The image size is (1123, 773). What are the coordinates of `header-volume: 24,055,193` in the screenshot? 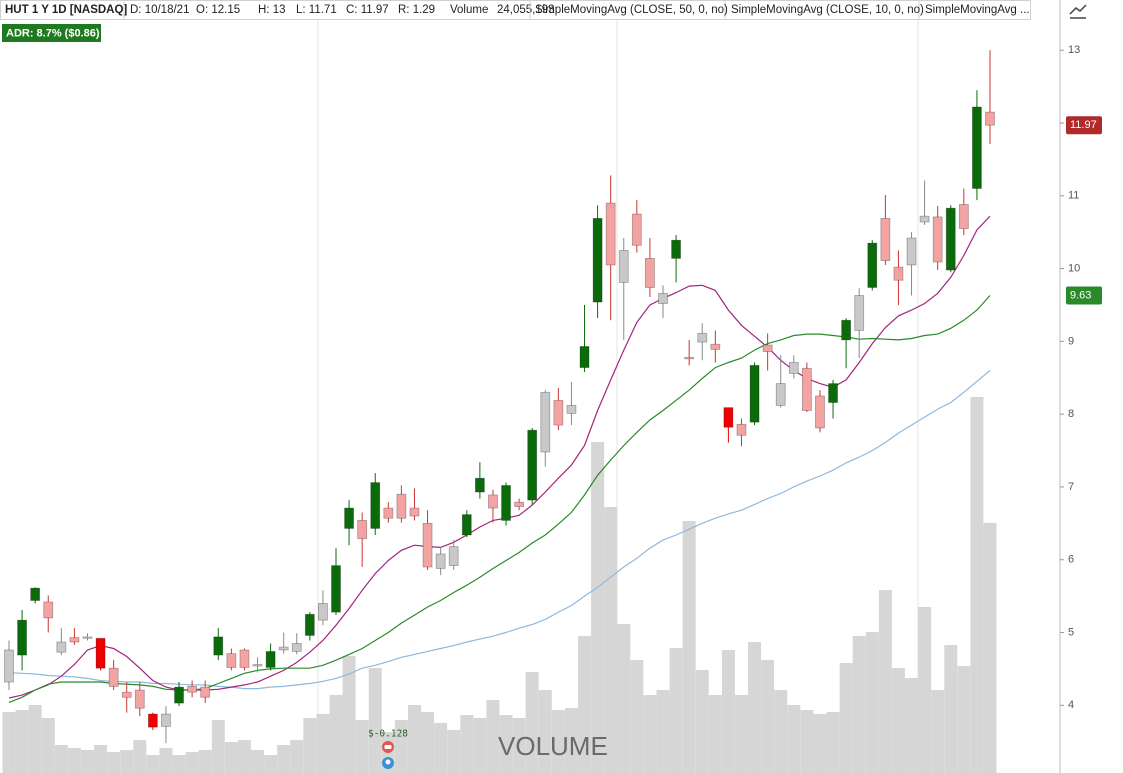 It's located at (526, 10).